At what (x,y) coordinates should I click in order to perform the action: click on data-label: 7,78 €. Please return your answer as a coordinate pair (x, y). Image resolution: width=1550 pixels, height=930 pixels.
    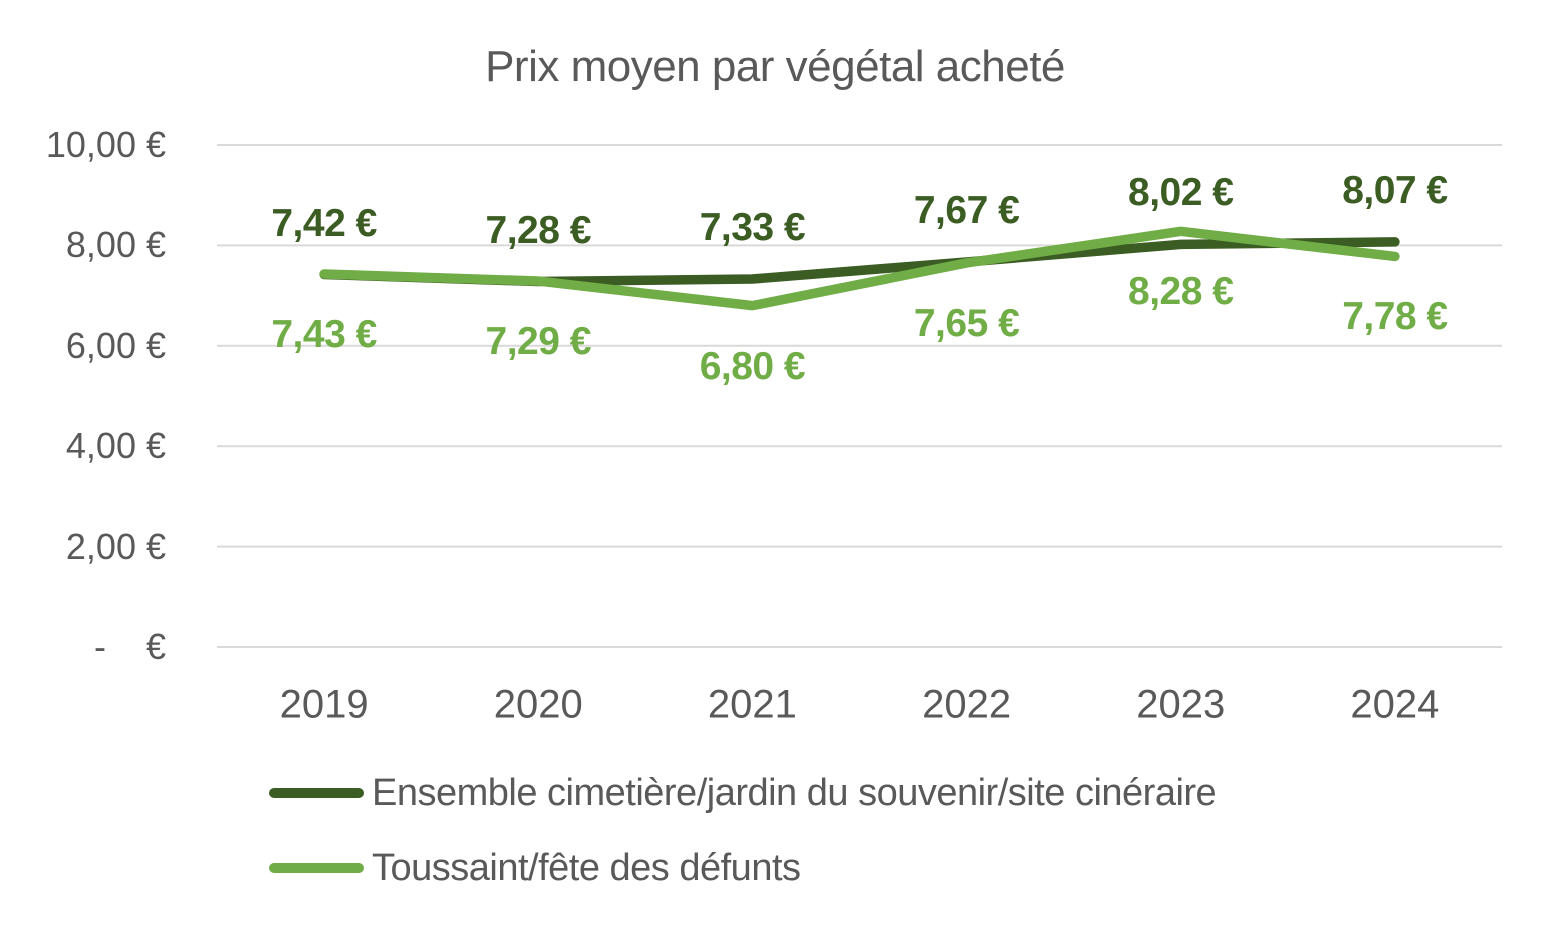
    Looking at the image, I should click on (1395, 317).